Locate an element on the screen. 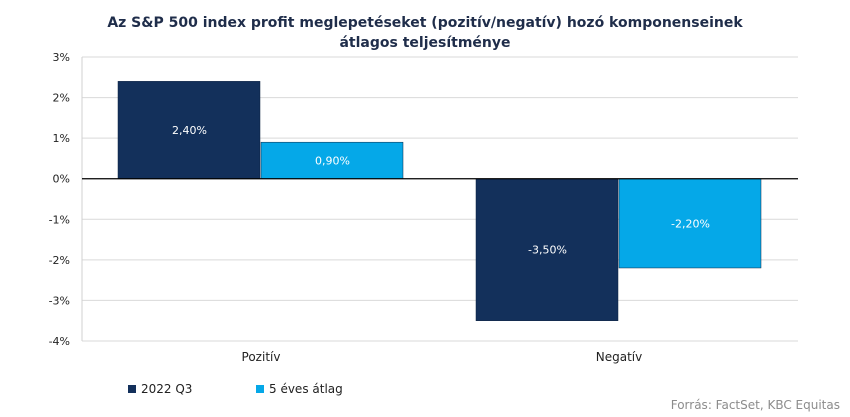 This screenshot has width=850, height=417. y-tick-label: -4% is located at coordinates (59, 341).